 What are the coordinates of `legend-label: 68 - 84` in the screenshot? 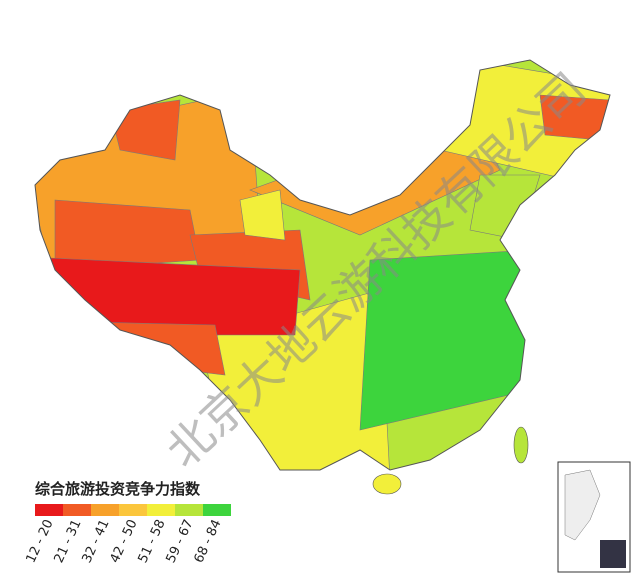 It's located at (208, 541).